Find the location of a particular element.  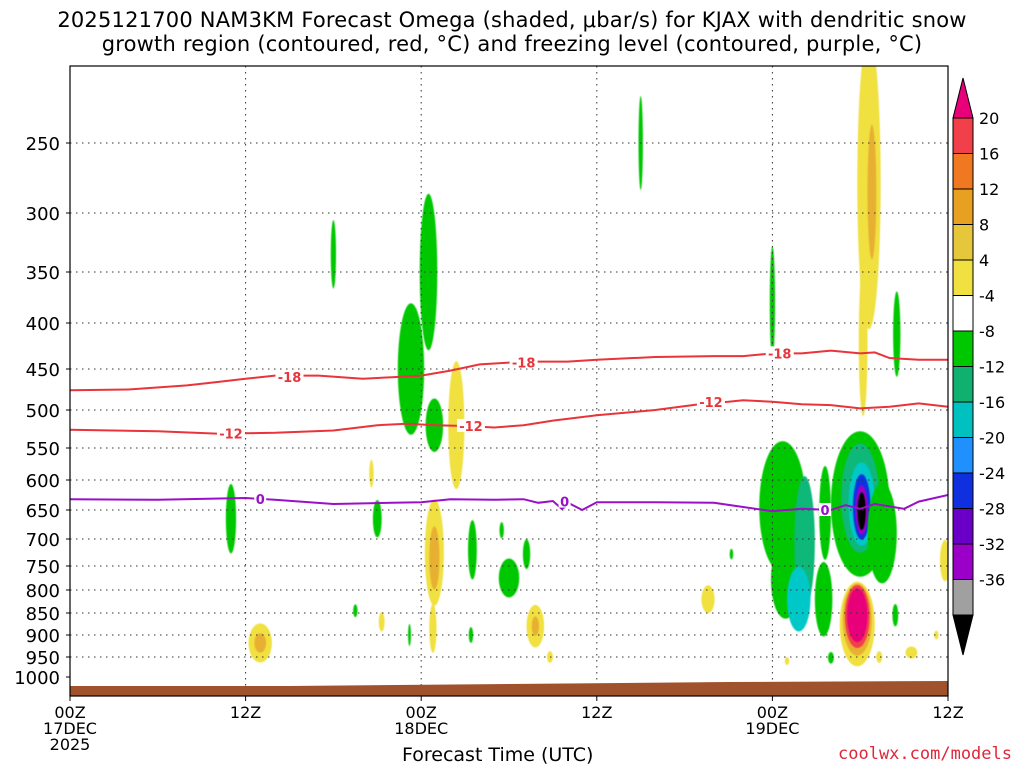

ground-fill is located at coordinates (509, 688).